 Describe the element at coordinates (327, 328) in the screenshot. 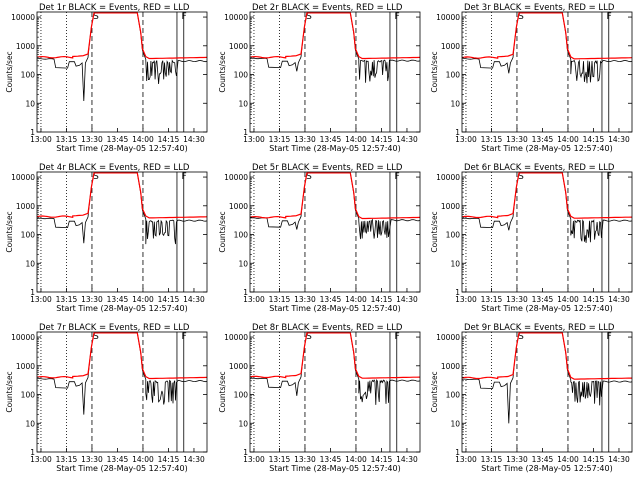

I see `panel-title: Det 8r BLACK = Events, RED = LLD` at that location.